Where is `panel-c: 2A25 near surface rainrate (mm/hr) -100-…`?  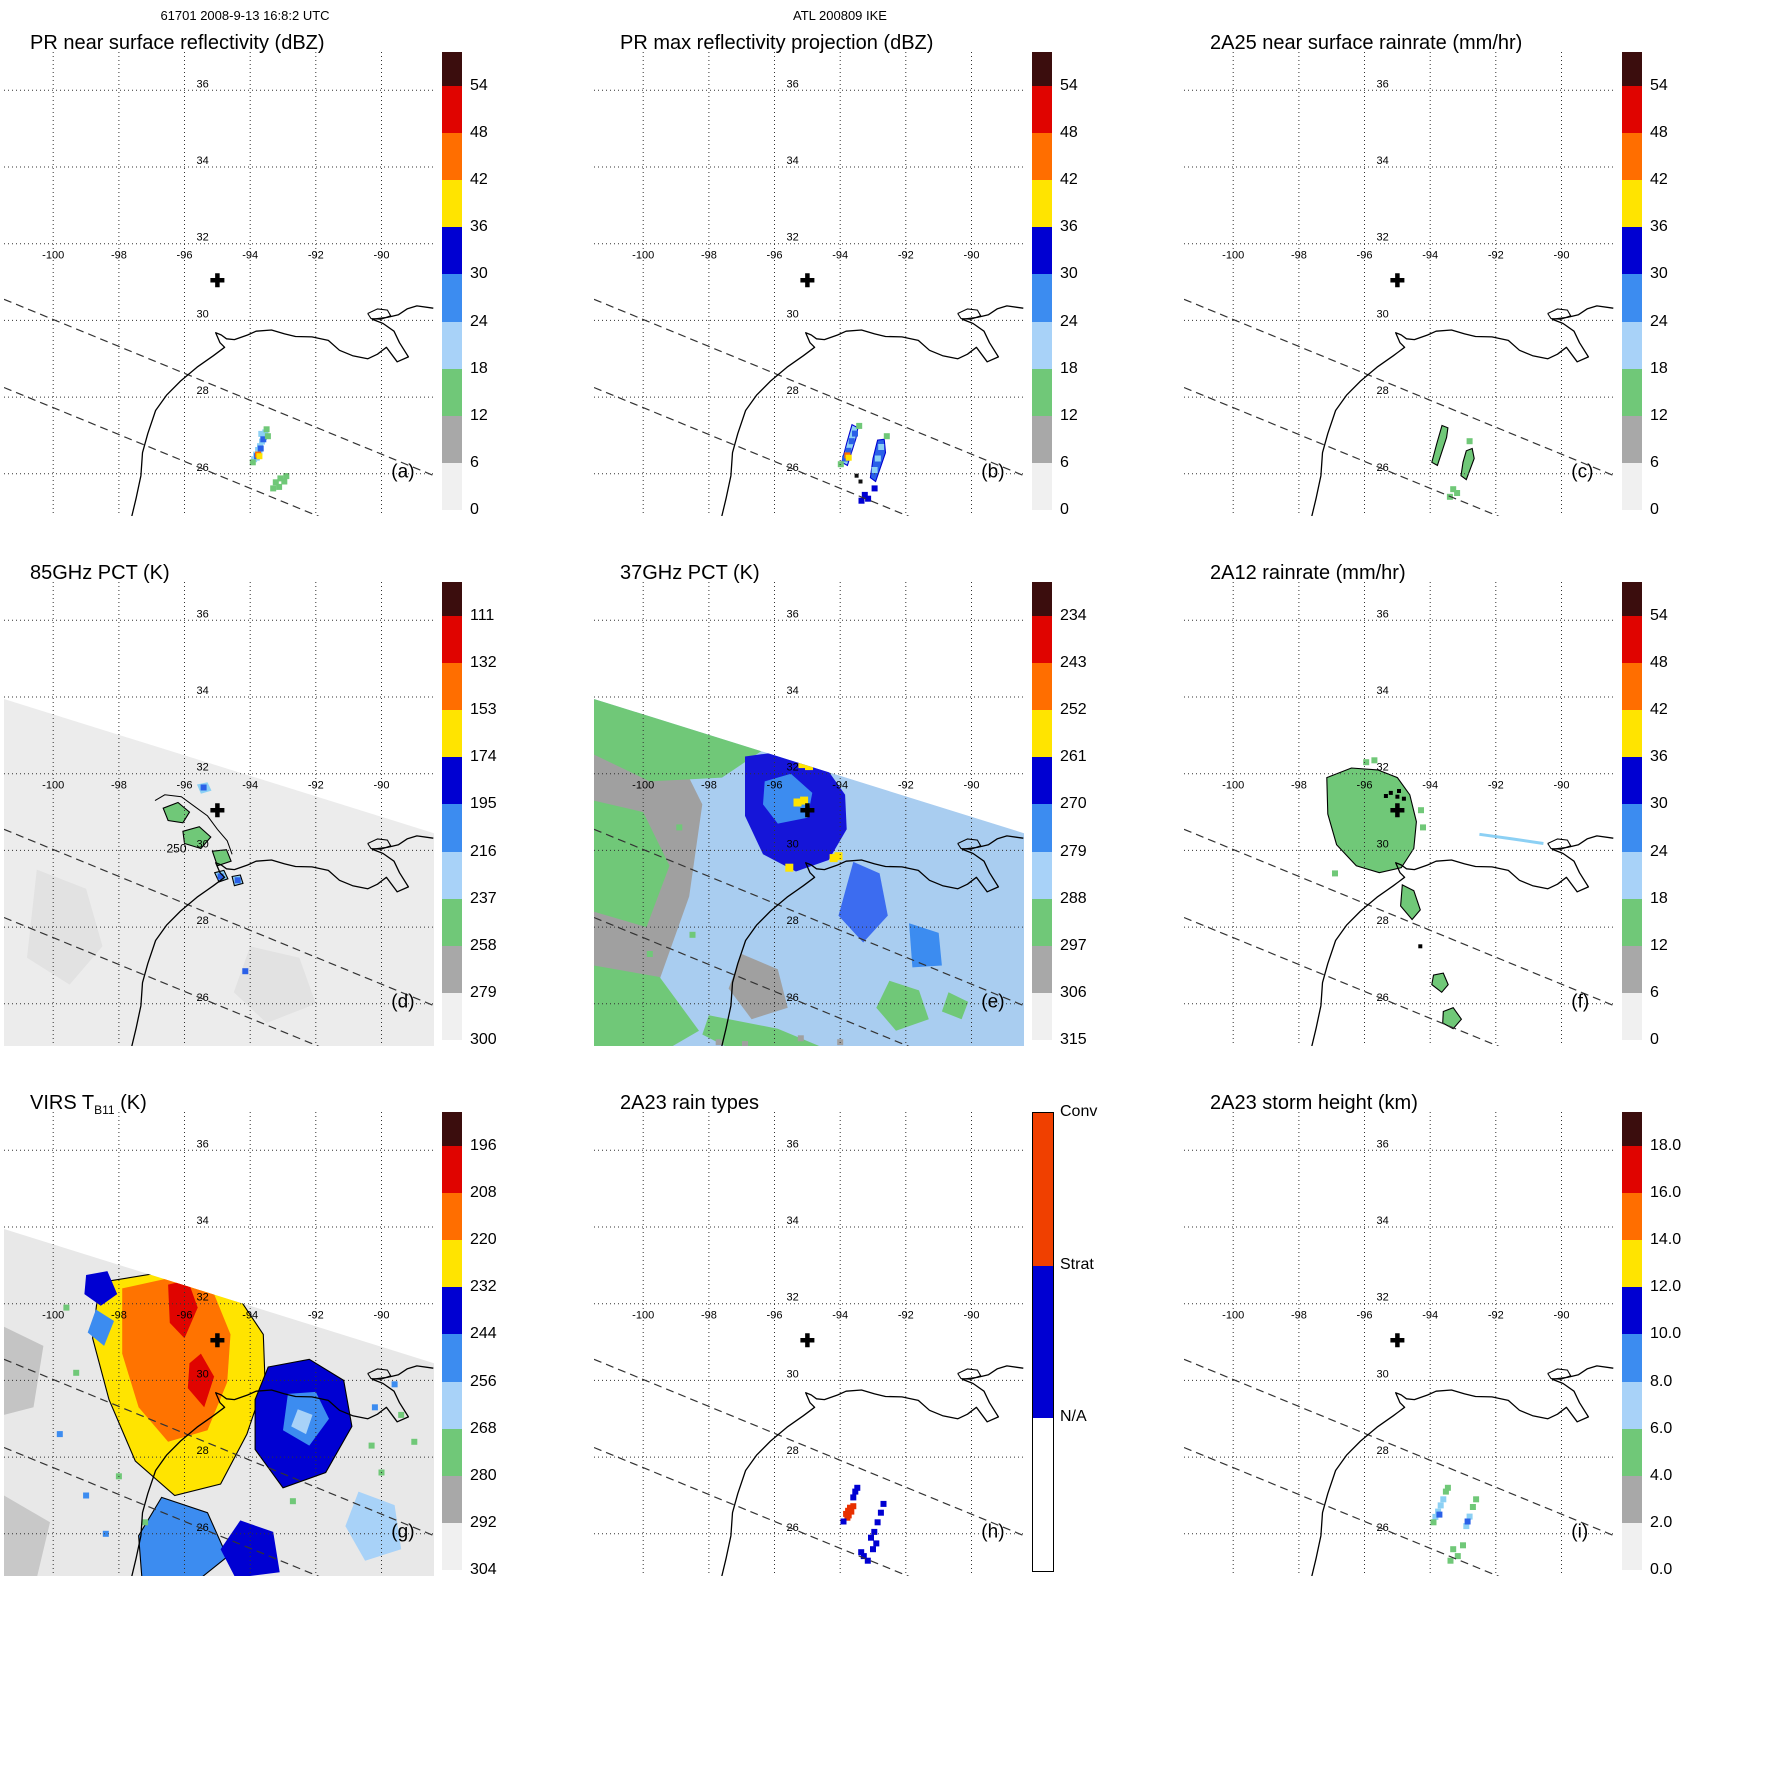 panel-c: 2A25 near surface rainrate (mm/hr) -100-… is located at coordinates (1474, 294).